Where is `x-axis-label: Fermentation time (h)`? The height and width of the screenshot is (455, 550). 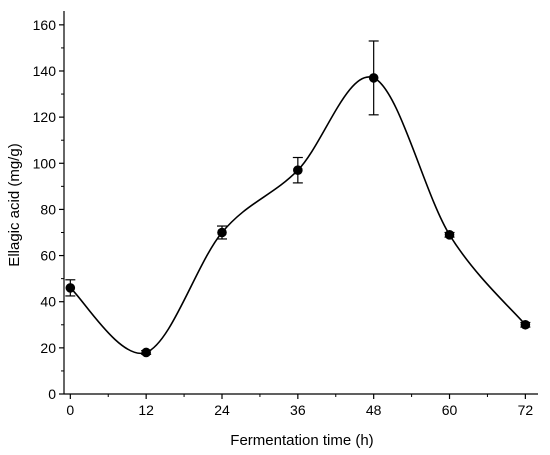
x-axis-label: Fermentation time (h) is located at coordinates (301, 440).